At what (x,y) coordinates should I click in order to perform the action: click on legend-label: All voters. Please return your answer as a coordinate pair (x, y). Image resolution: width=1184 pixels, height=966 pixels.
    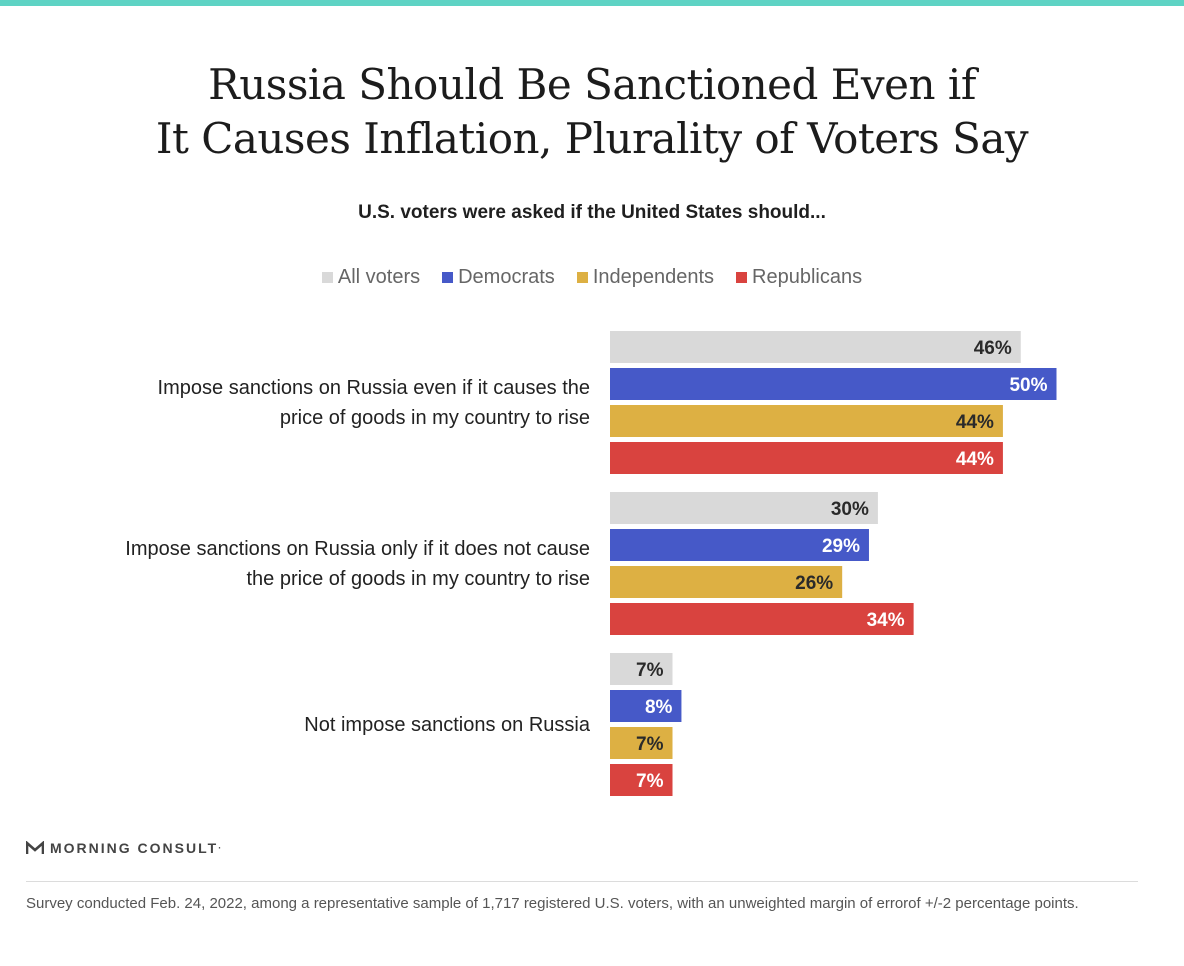
    Looking at the image, I should click on (379, 277).